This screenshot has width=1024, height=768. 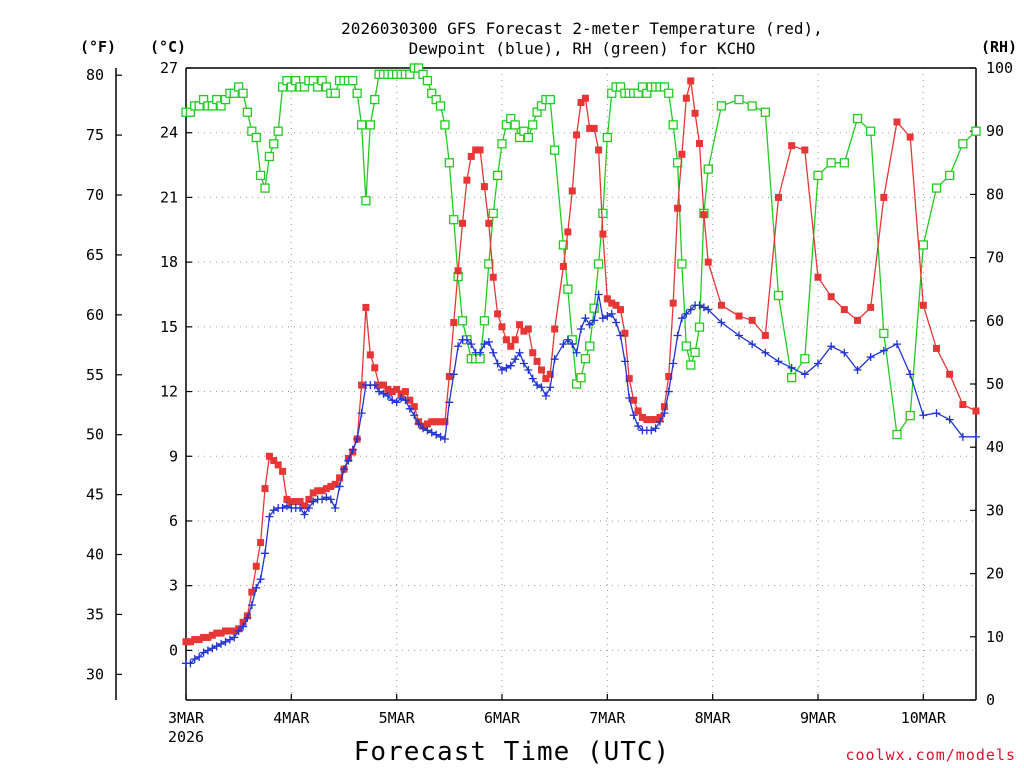 What do you see at coordinates (995, 258) in the screenshot?
I see `rh-tick-label: 70` at bounding box center [995, 258].